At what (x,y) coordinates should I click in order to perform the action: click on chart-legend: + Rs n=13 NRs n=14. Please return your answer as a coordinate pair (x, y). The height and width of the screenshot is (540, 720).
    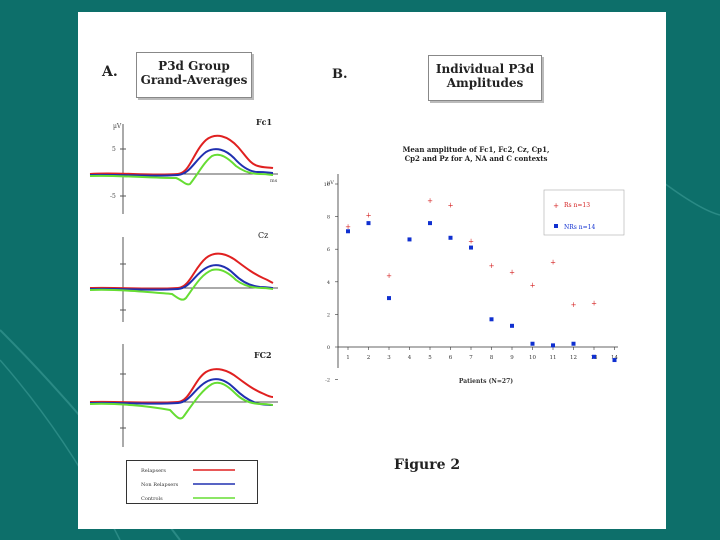
    Looking at the image, I should click on (584, 212).